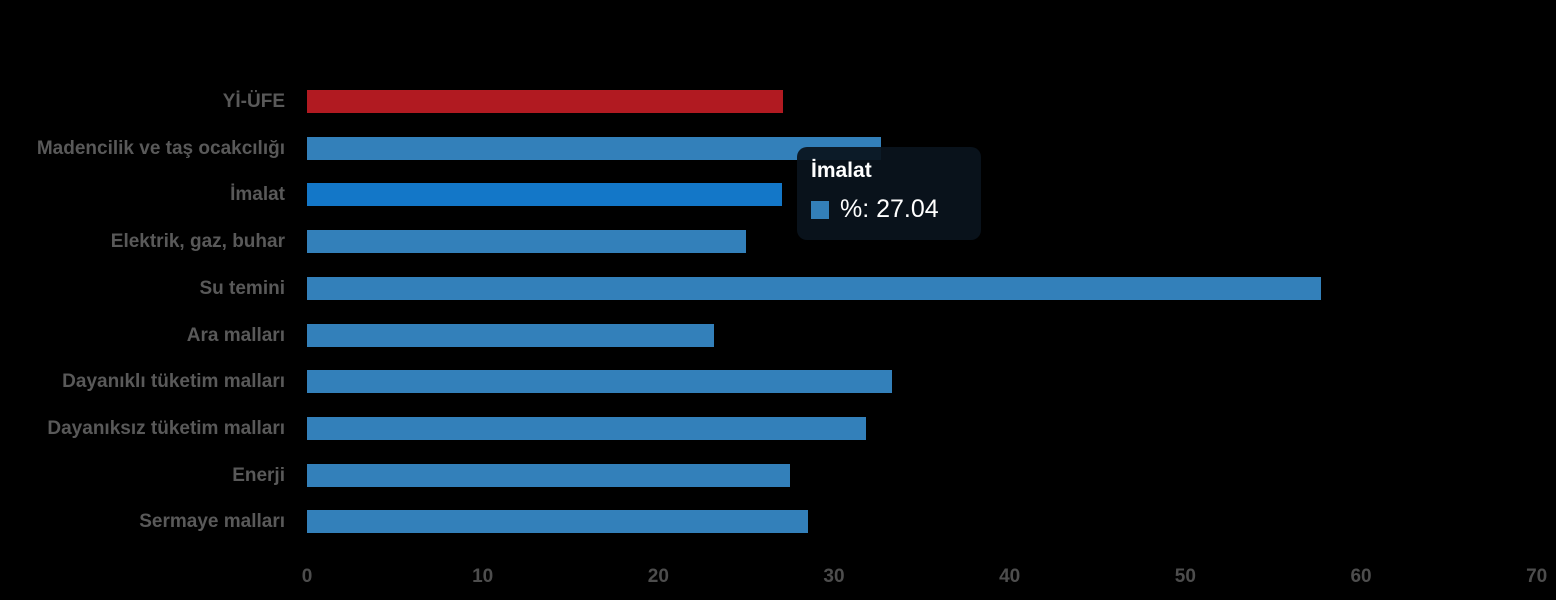 This screenshot has height=600, width=1556. Describe the element at coordinates (307, 576) in the screenshot. I see `x-tick-label: 0` at that location.